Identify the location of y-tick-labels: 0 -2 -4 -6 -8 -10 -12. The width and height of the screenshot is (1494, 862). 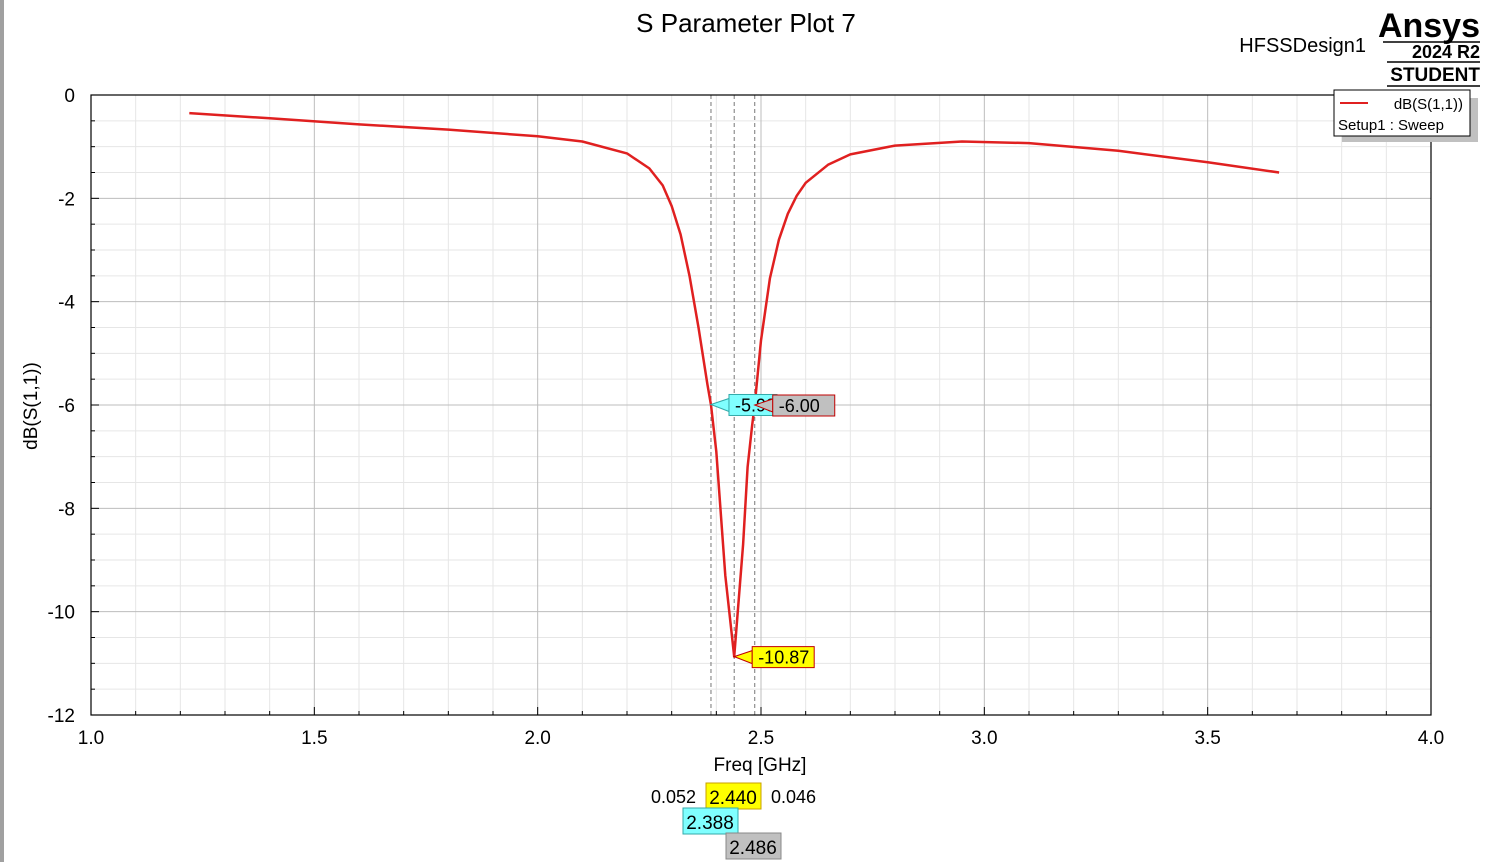
(62, 406).